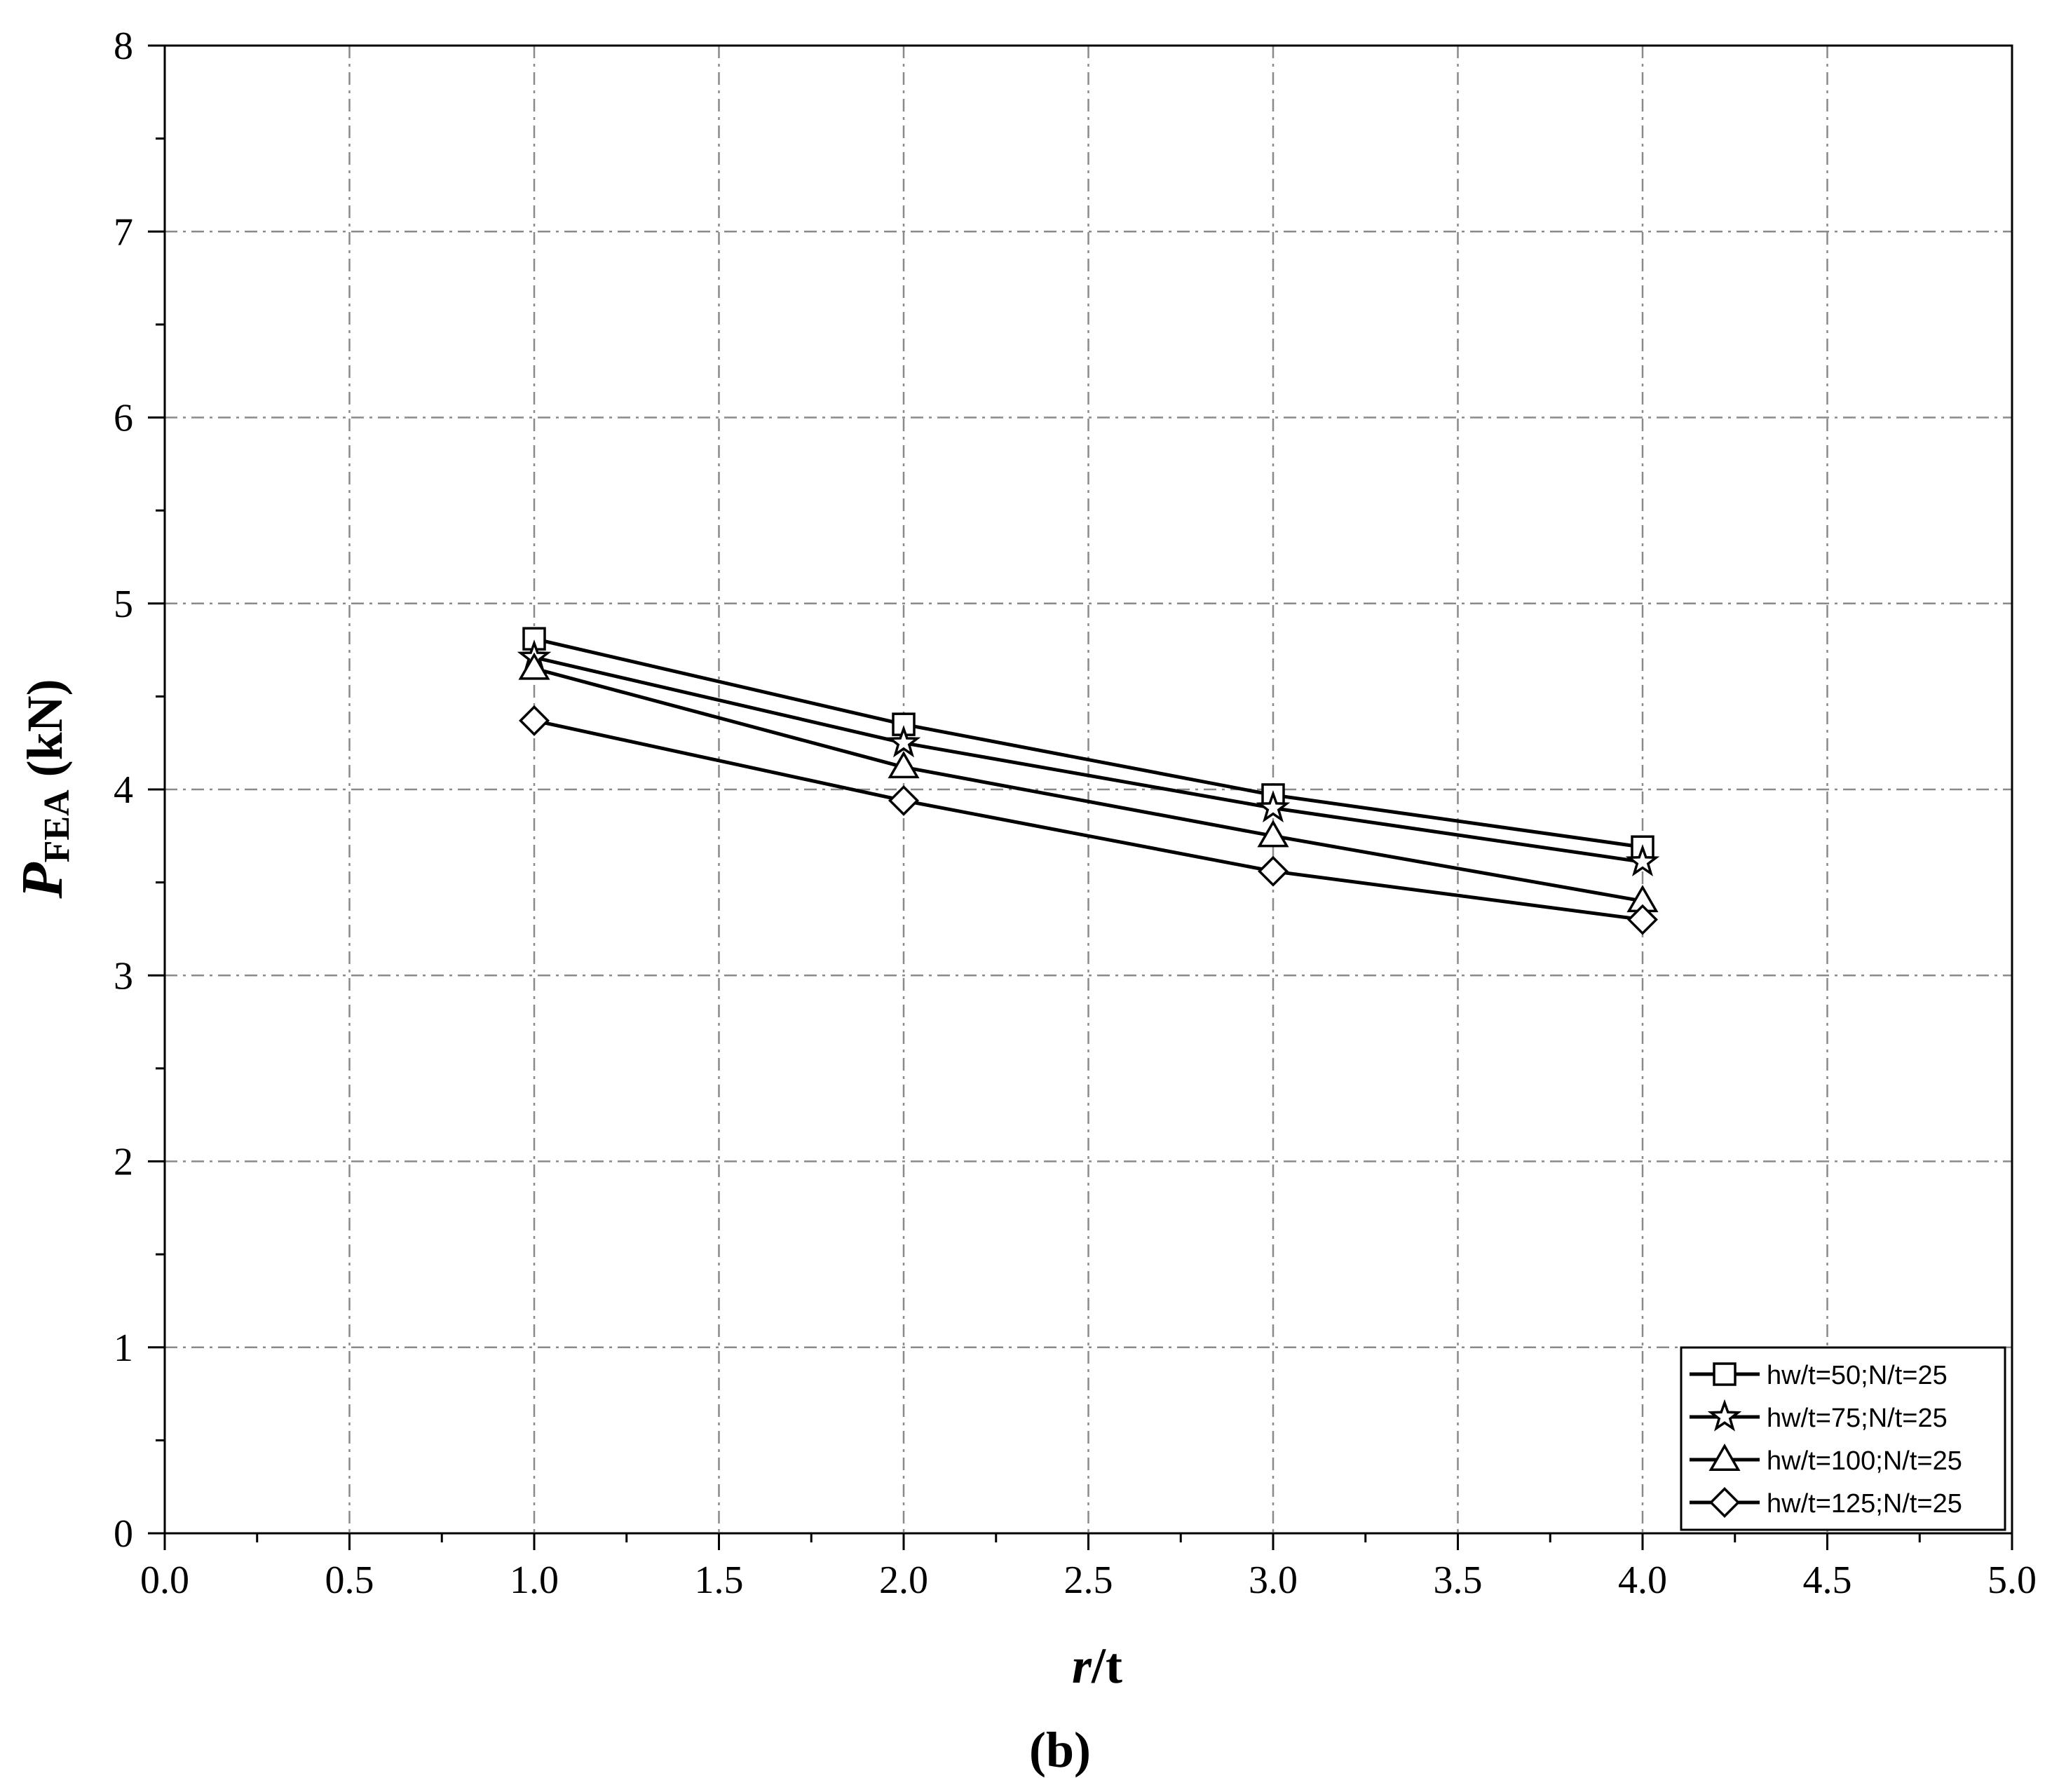 The height and width of the screenshot is (1792, 2059). What do you see at coordinates (123, 1163) in the screenshot?
I see `y-tick-label: 2` at bounding box center [123, 1163].